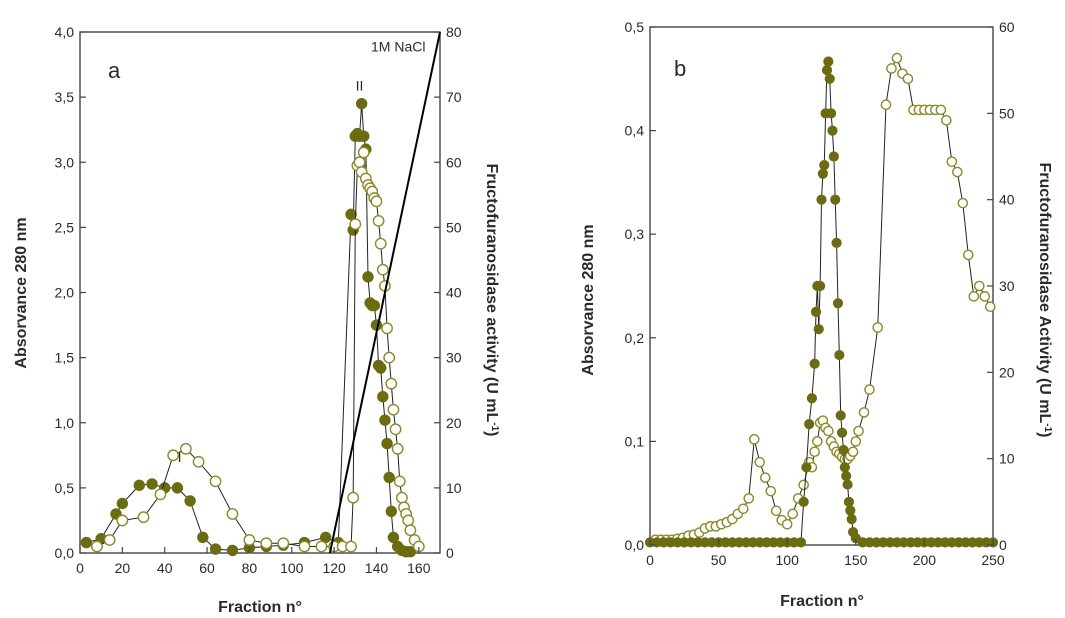 The image size is (1065, 618). I want to click on panel-a-y2-title-end: ), so click(491, 433).